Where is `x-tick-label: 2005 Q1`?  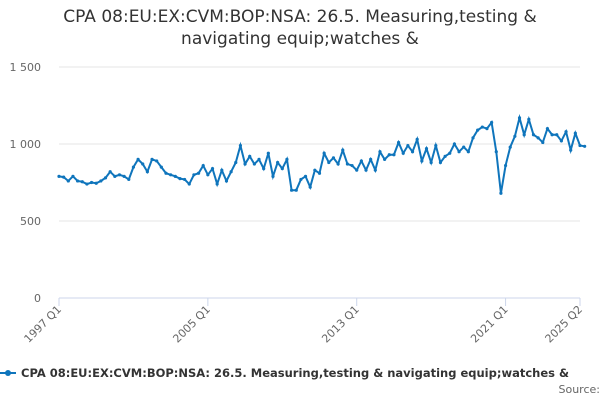
x-tick-label: 2005 Q1 is located at coordinates (191, 324).